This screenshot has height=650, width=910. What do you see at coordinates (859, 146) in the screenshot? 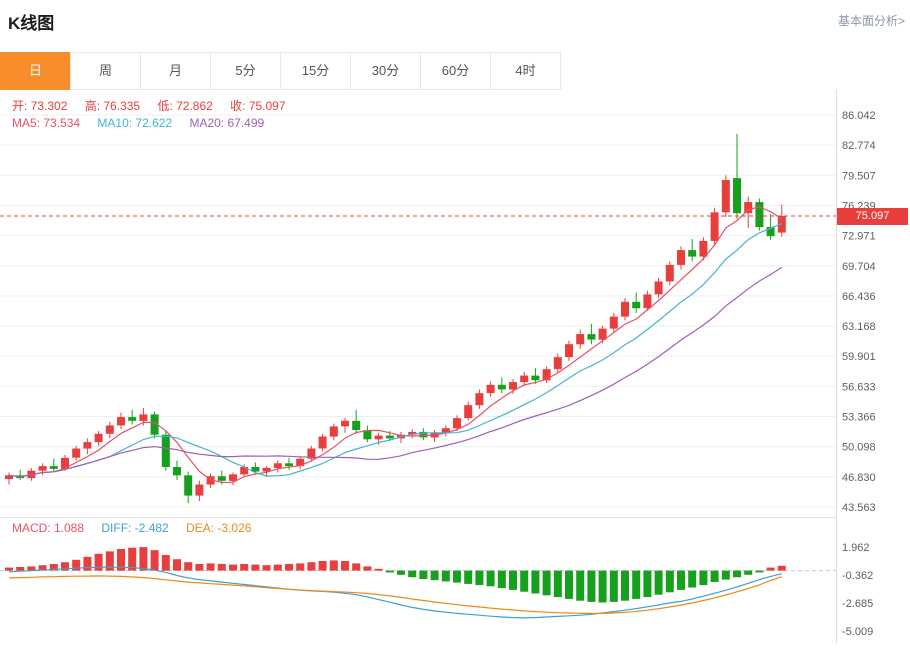
I see `svg-text: 82.774` at bounding box center [859, 146].